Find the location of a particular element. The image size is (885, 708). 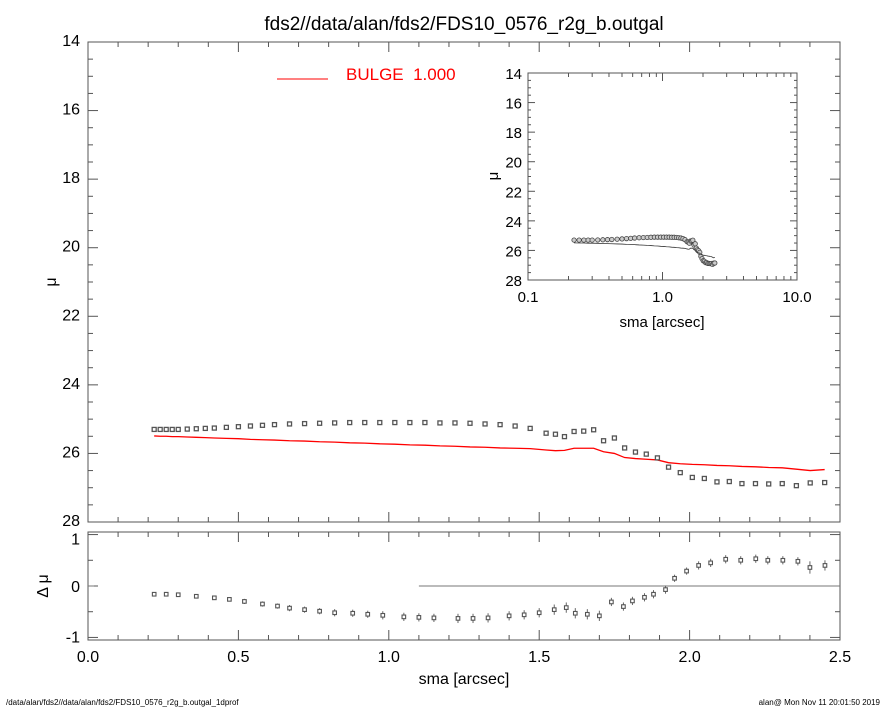

y-tick-label: 28 is located at coordinates (71, 521).